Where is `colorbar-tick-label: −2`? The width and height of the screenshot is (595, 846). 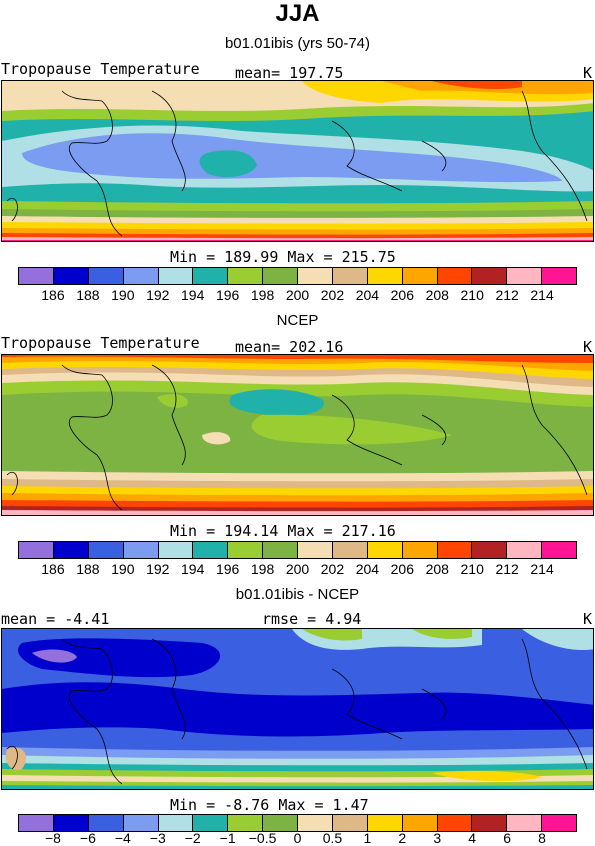 colorbar-tick-label: −2 is located at coordinates (192, 838).